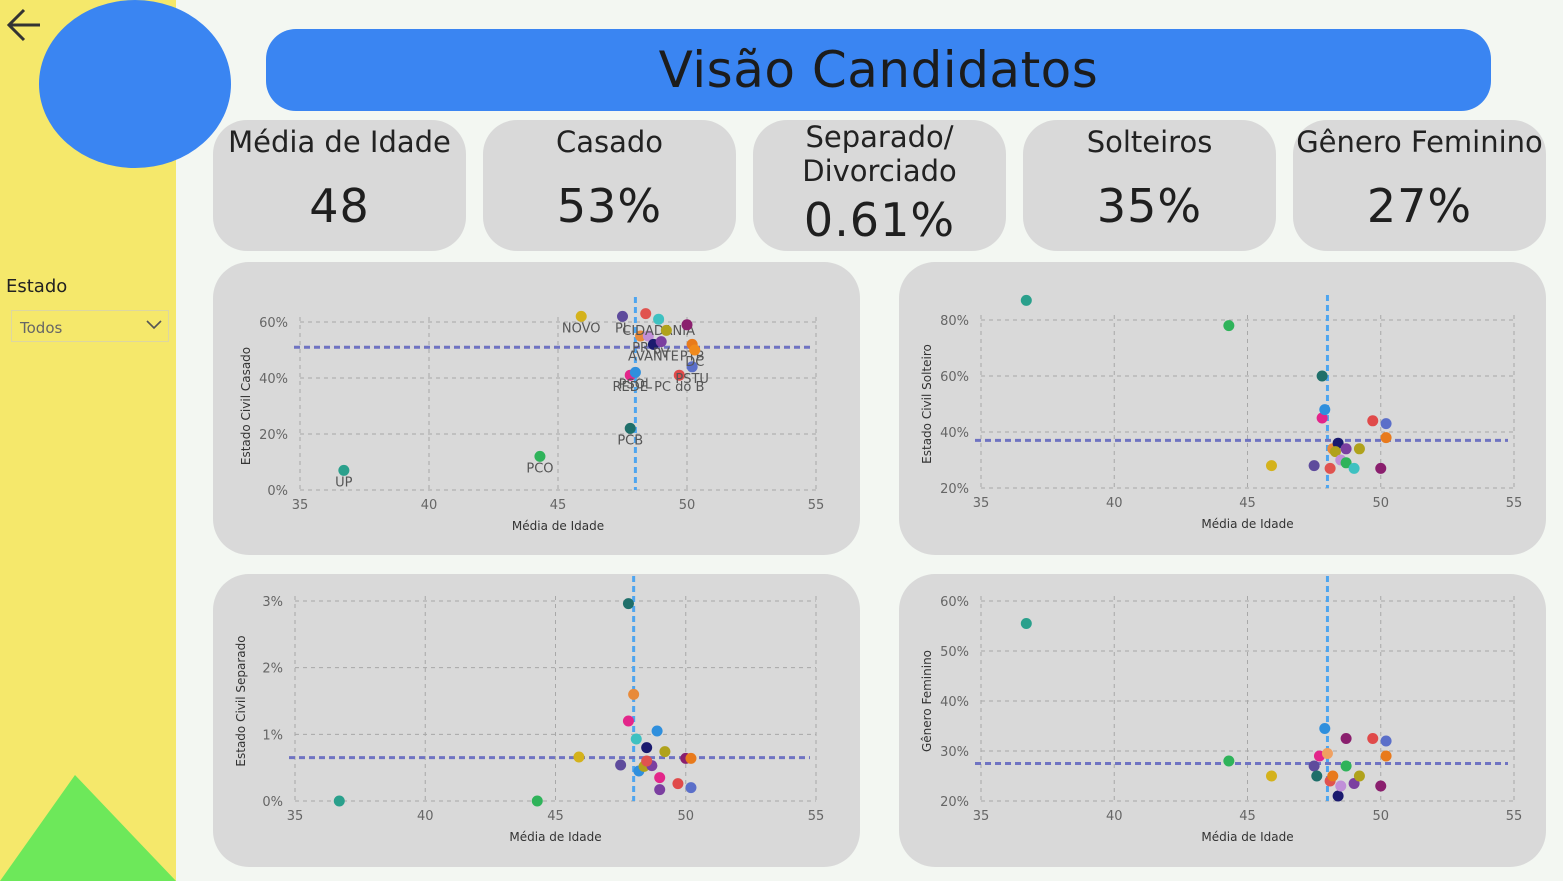 The height and width of the screenshot is (881, 1563). Describe the element at coordinates (927, 701) in the screenshot. I see `y-axis-title: Gênero Feminino` at that location.